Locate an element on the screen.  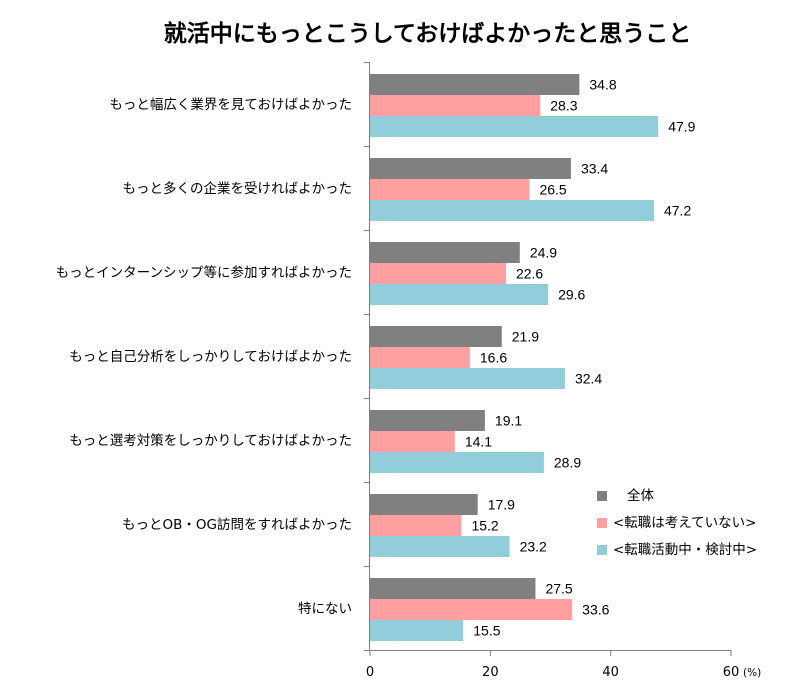
data-label: 34.8 is located at coordinates (602, 85).